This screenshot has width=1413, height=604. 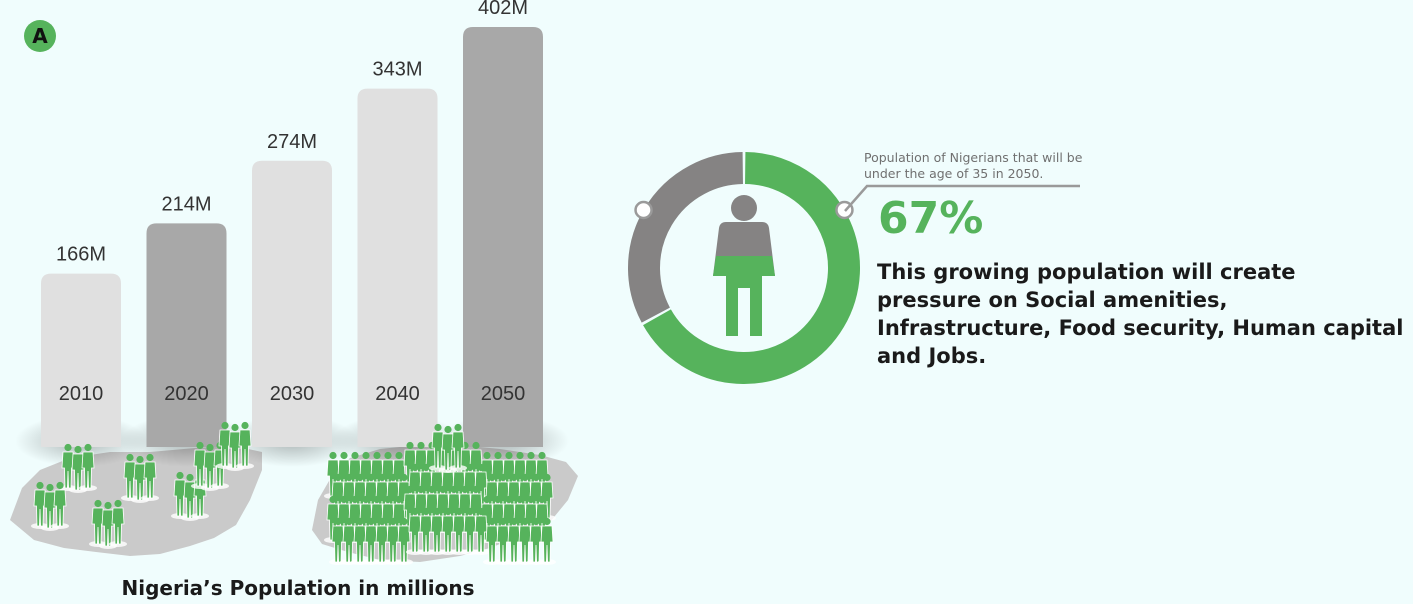 What do you see at coordinates (298, 588) in the screenshot?
I see `chart-title: Nigeria’s Population in millions` at bounding box center [298, 588].